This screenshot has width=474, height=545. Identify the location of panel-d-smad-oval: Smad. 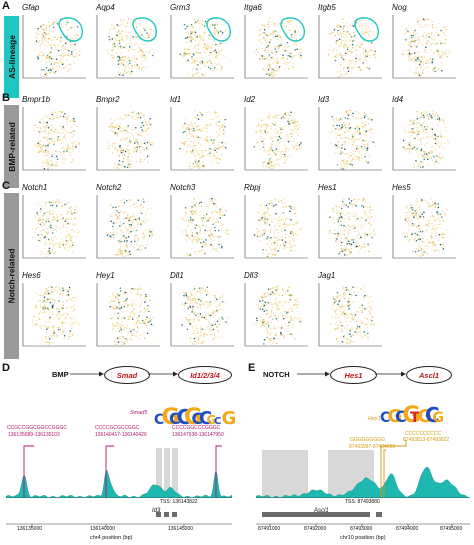
(127, 375).